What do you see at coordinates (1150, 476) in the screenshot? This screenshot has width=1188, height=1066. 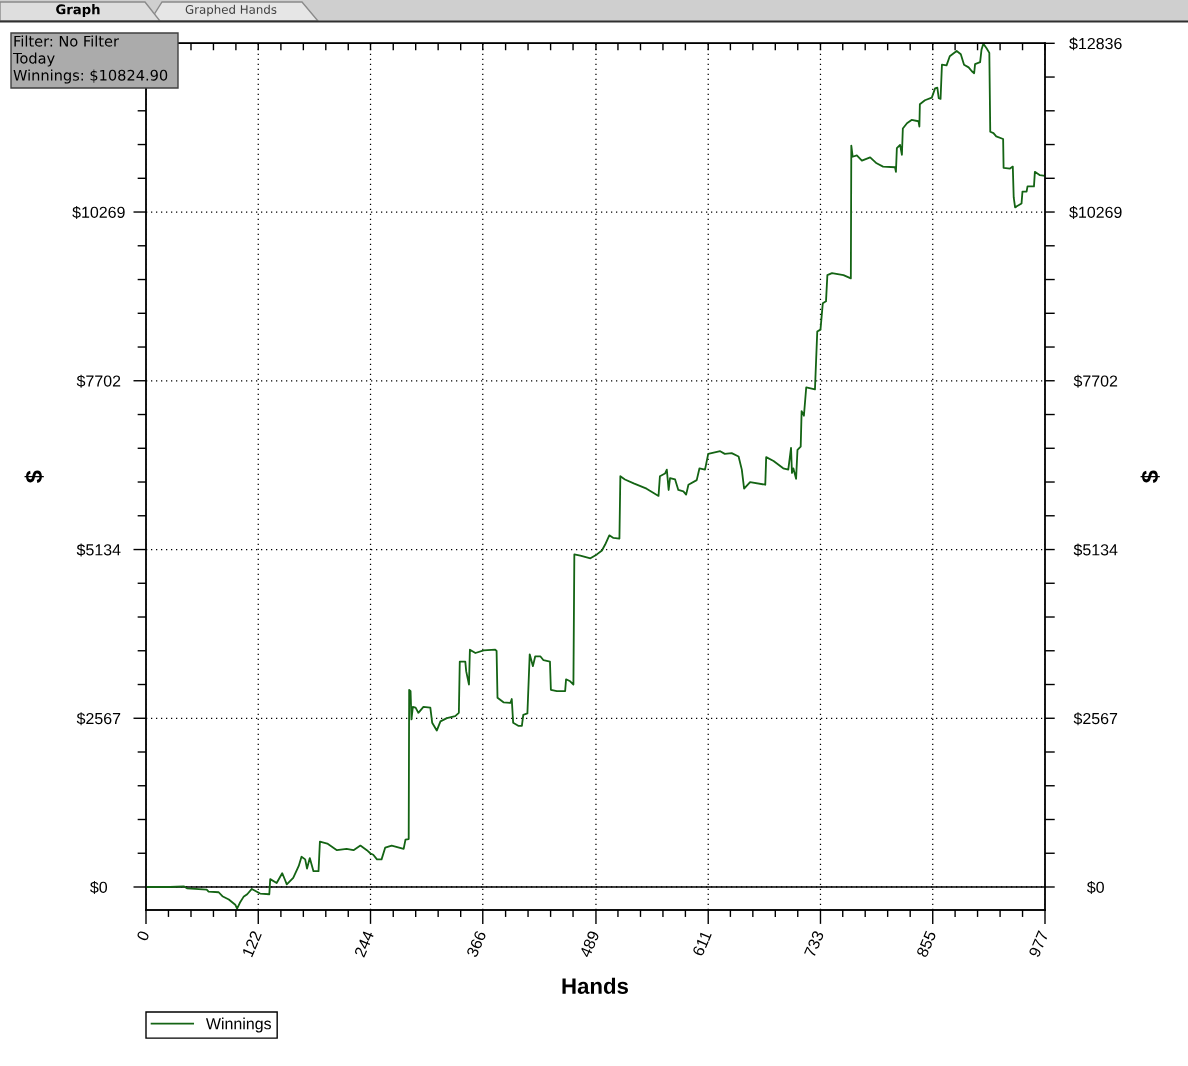 I see `y2-axis-title: $` at bounding box center [1150, 476].